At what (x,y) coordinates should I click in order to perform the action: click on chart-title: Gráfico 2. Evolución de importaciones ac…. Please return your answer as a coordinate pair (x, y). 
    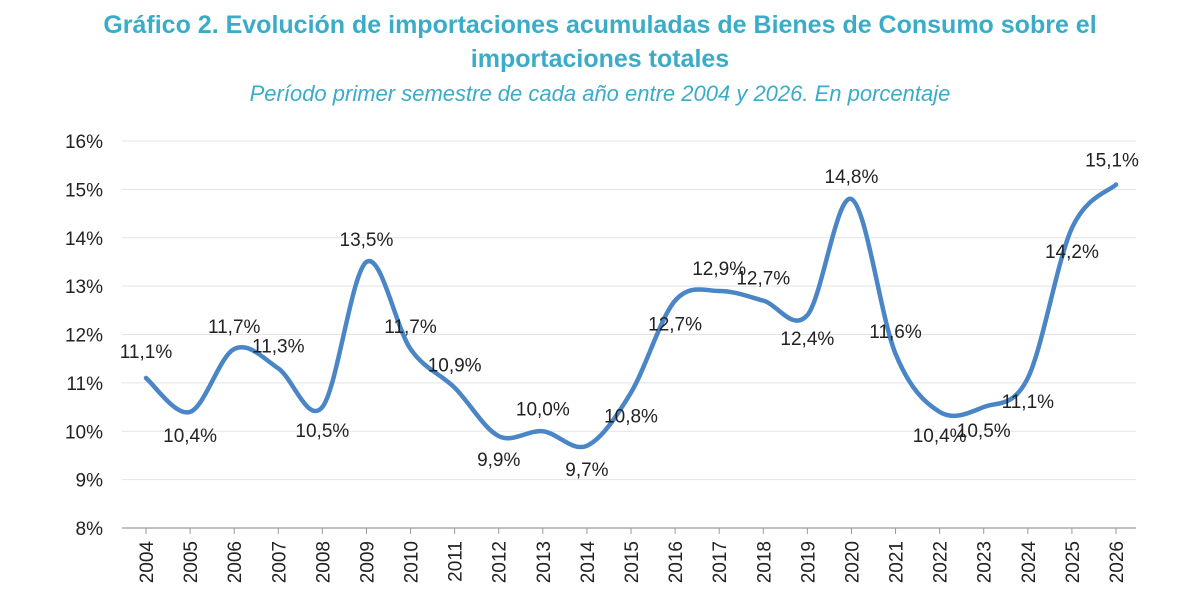
    Looking at the image, I should click on (600, 42).